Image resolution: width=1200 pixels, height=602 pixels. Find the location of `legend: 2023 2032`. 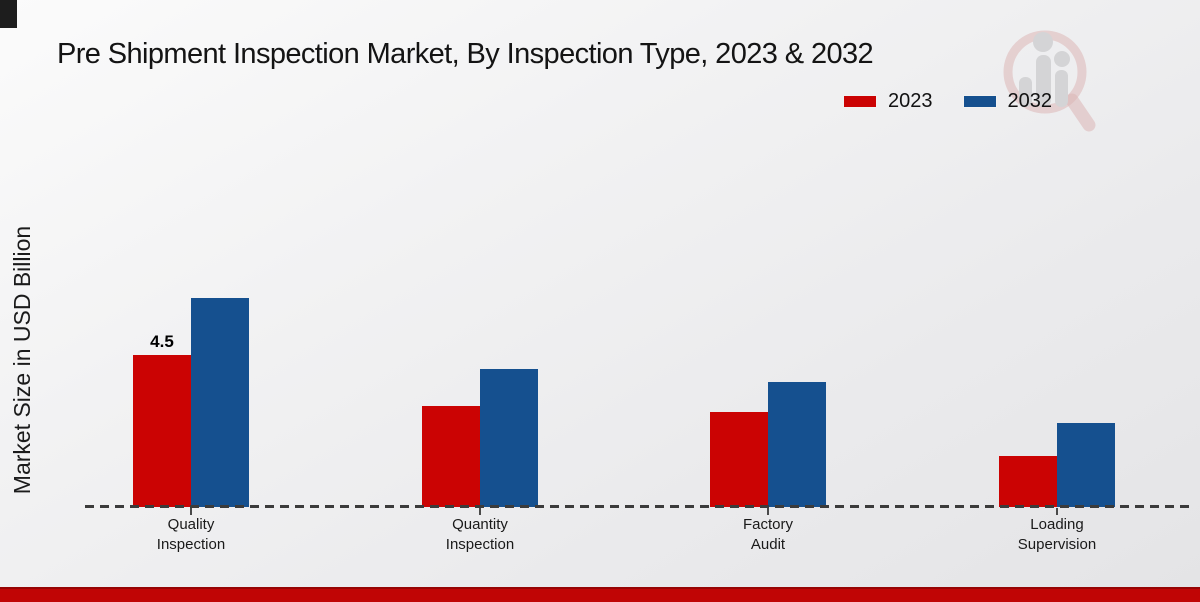

legend: 2023 2032 is located at coordinates (947, 101).